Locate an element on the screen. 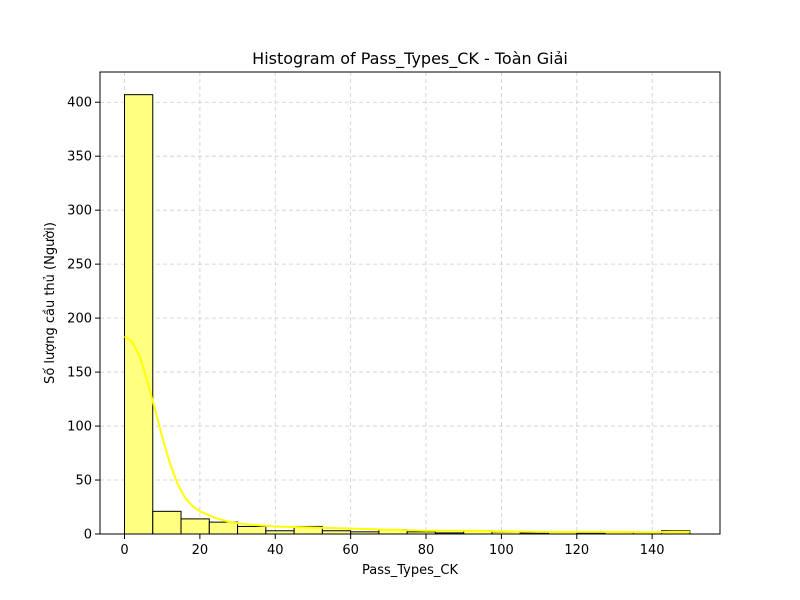  x-axis-ticks: 0 20 40 60 80 100 120 140 is located at coordinates (392, 546).